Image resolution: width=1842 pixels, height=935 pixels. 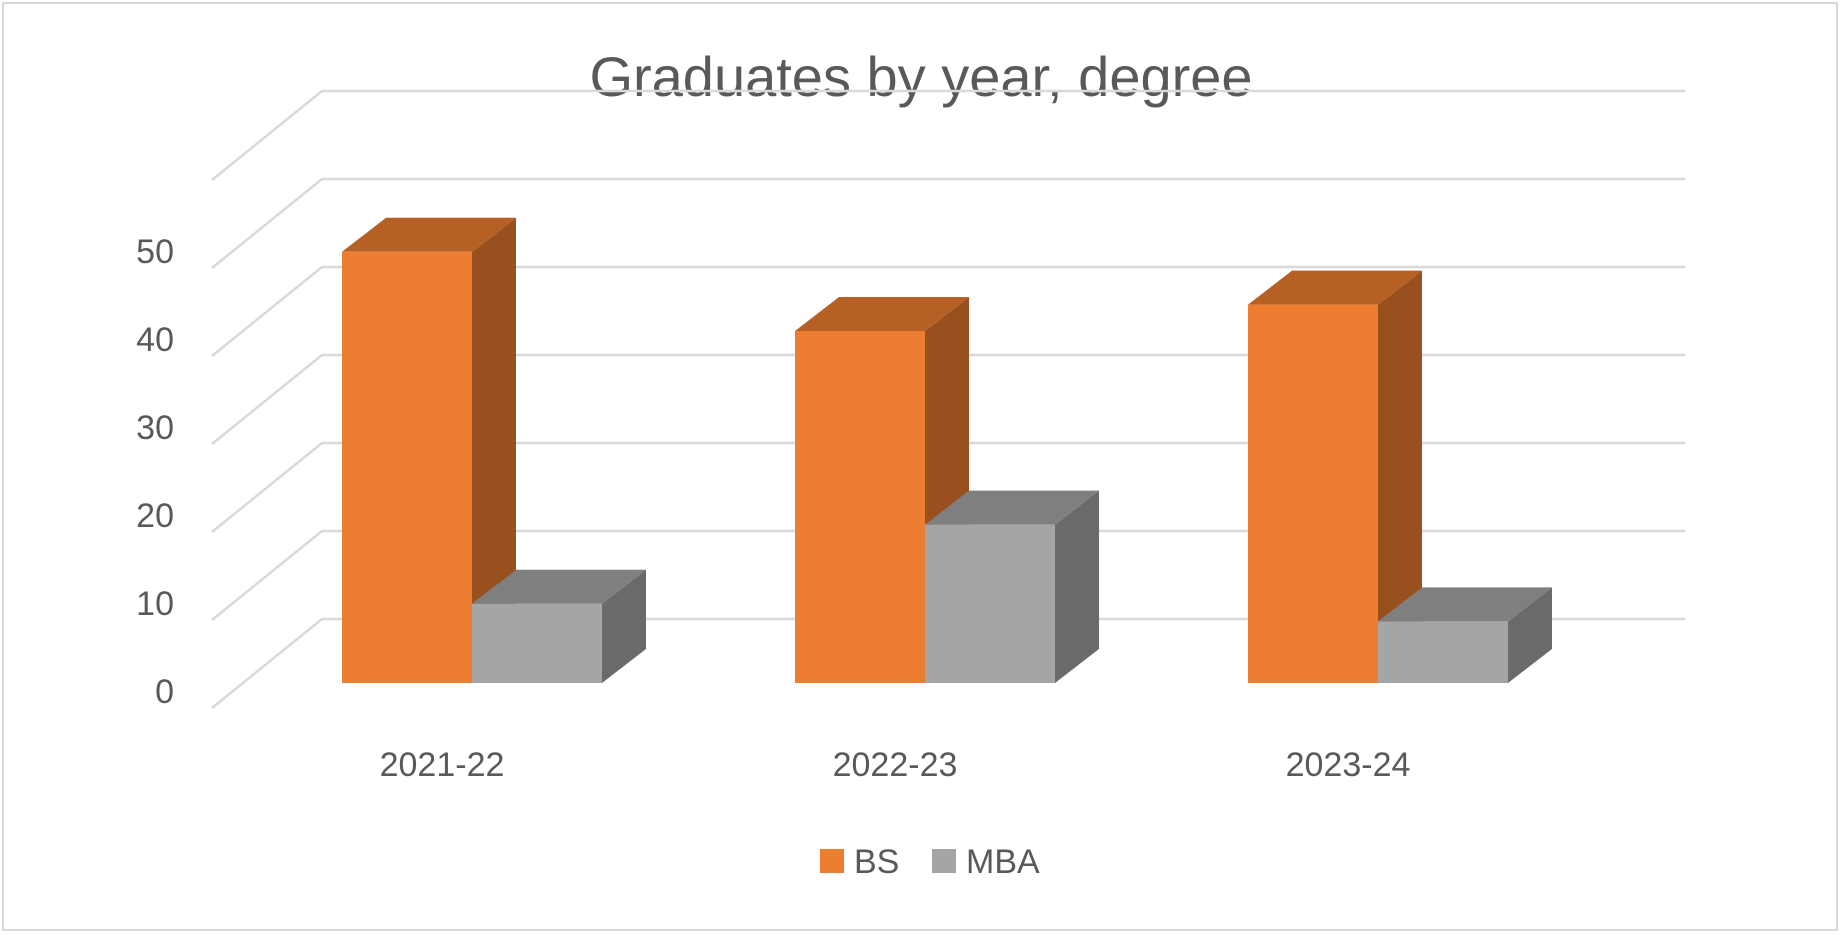 I want to click on y-tick-label: 10, so click(x=155, y=604).